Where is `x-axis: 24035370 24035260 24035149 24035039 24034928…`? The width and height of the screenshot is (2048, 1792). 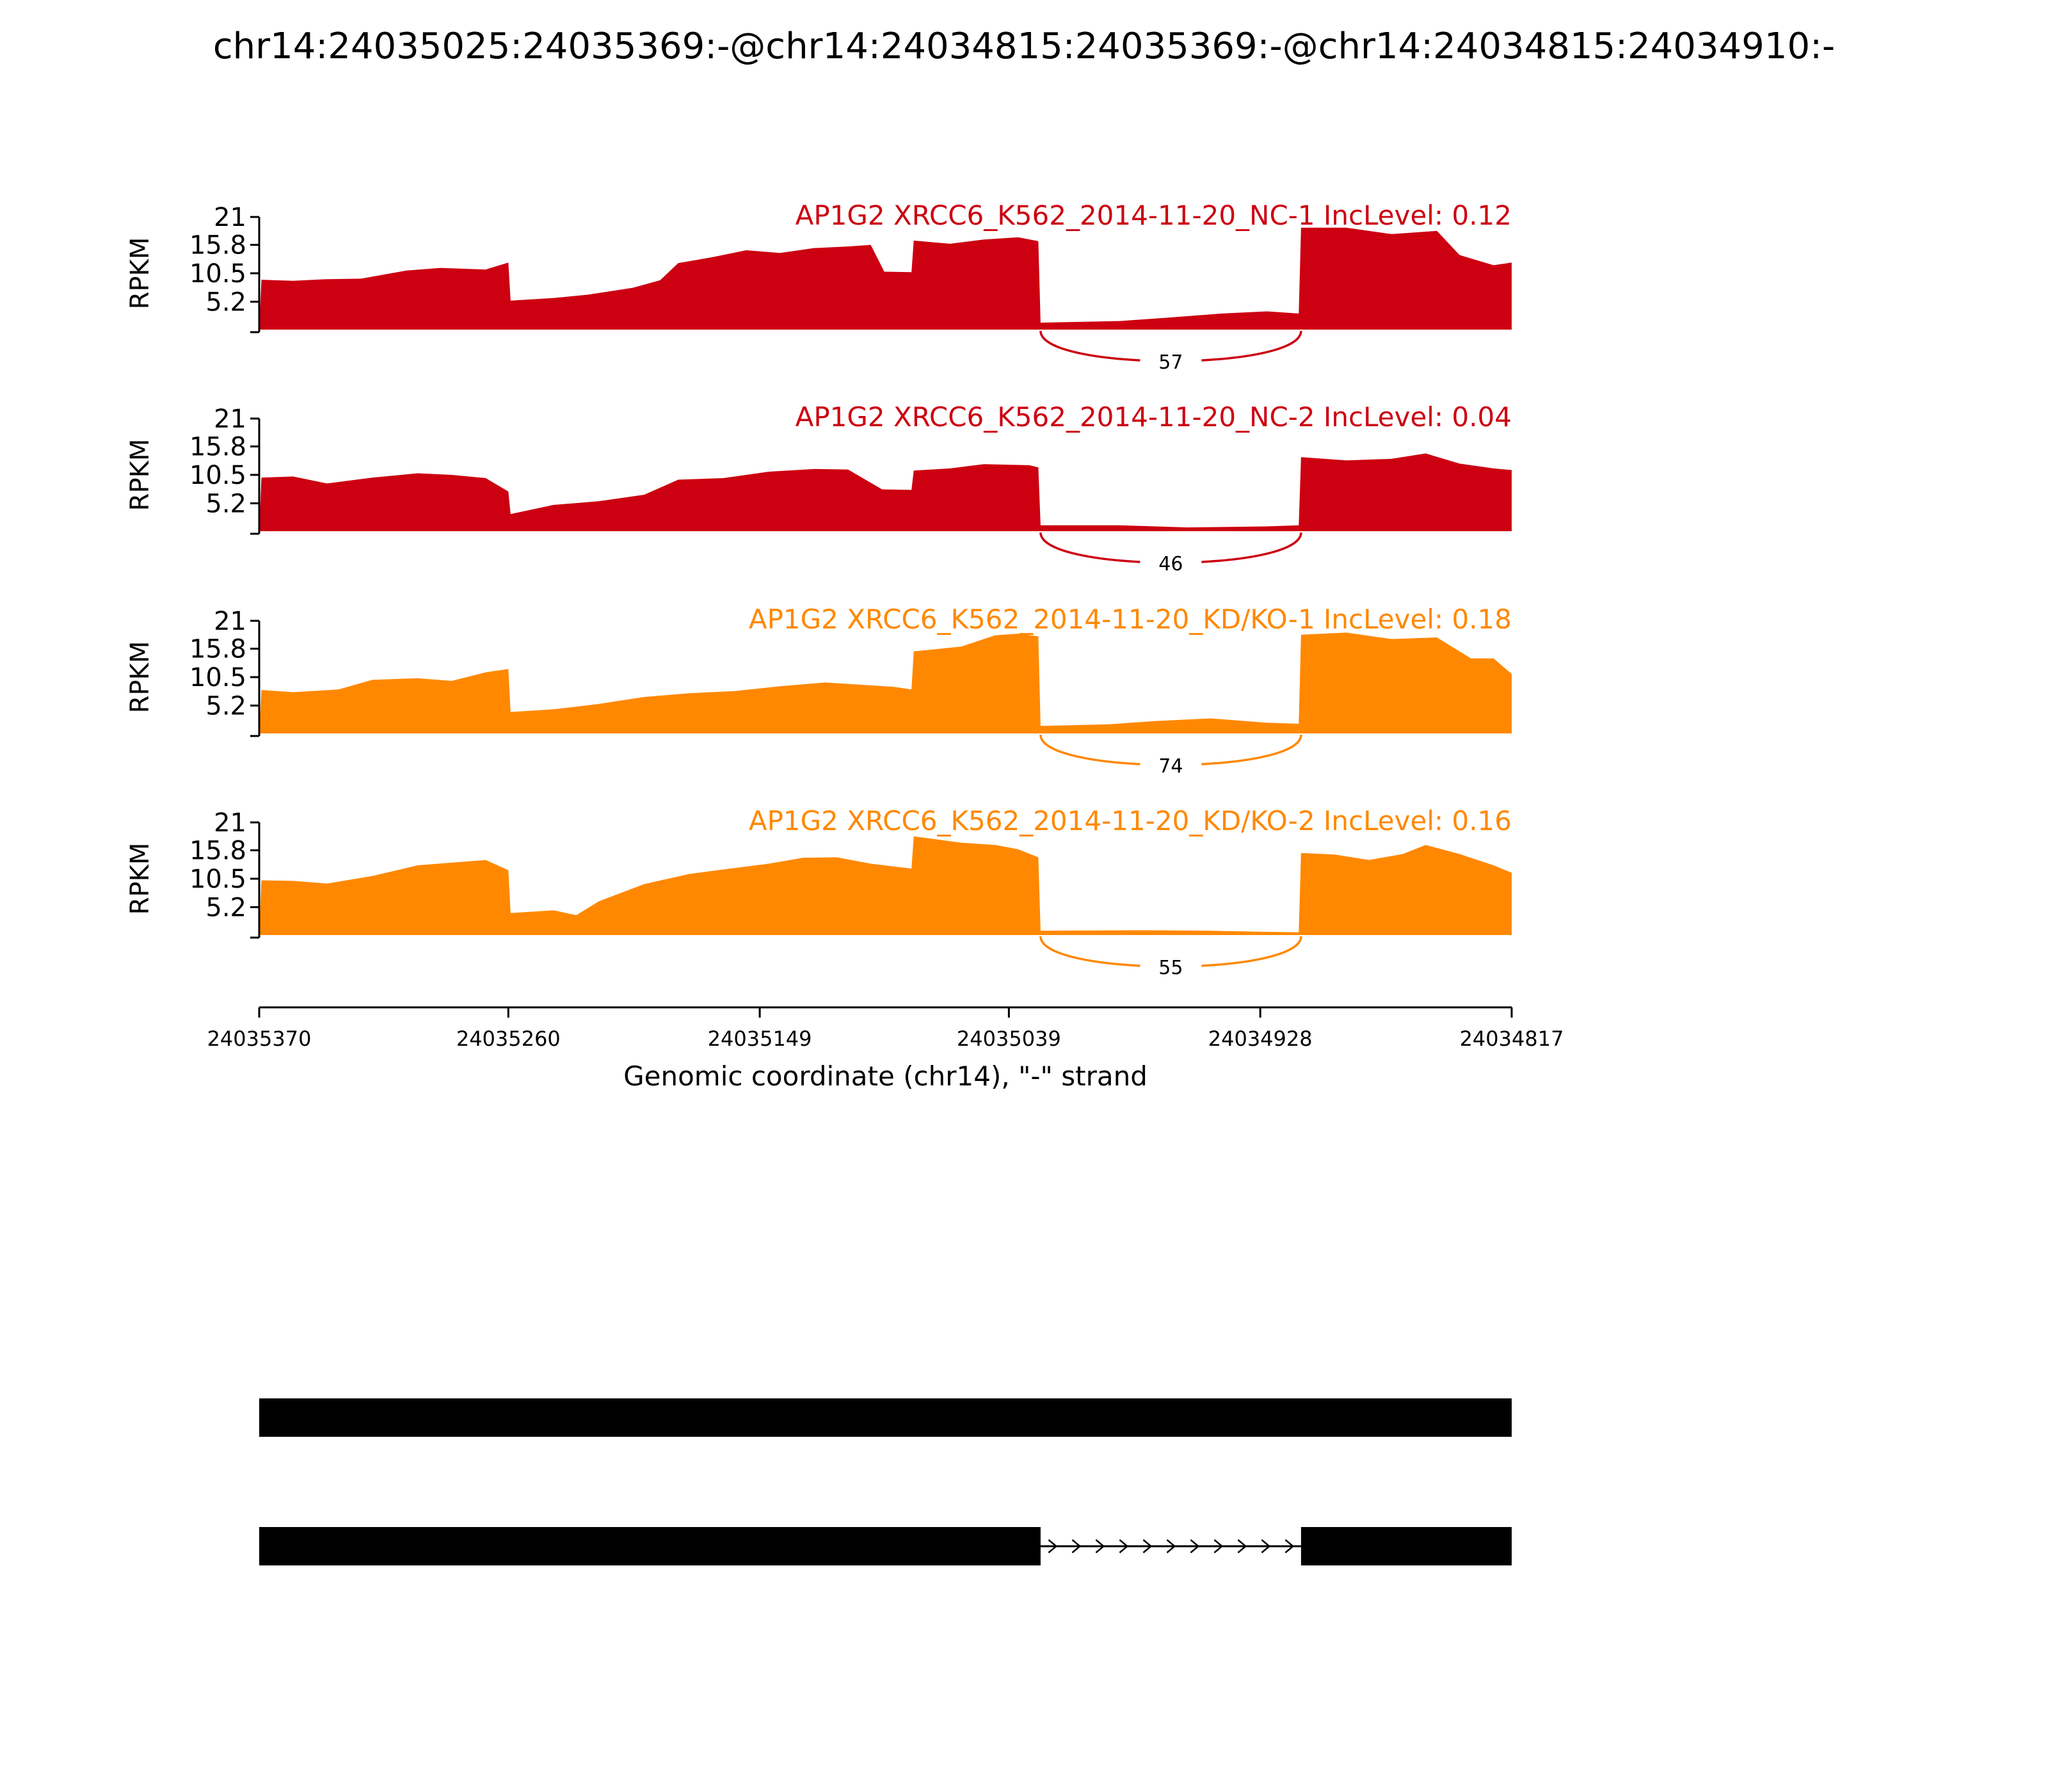 x-axis: 24035370 24035260 24035149 24035039 24034928… is located at coordinates (885, 1049).